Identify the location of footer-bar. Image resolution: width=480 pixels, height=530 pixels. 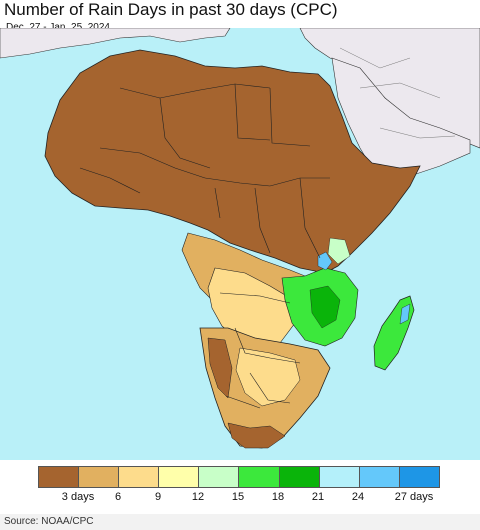
(240, 522).